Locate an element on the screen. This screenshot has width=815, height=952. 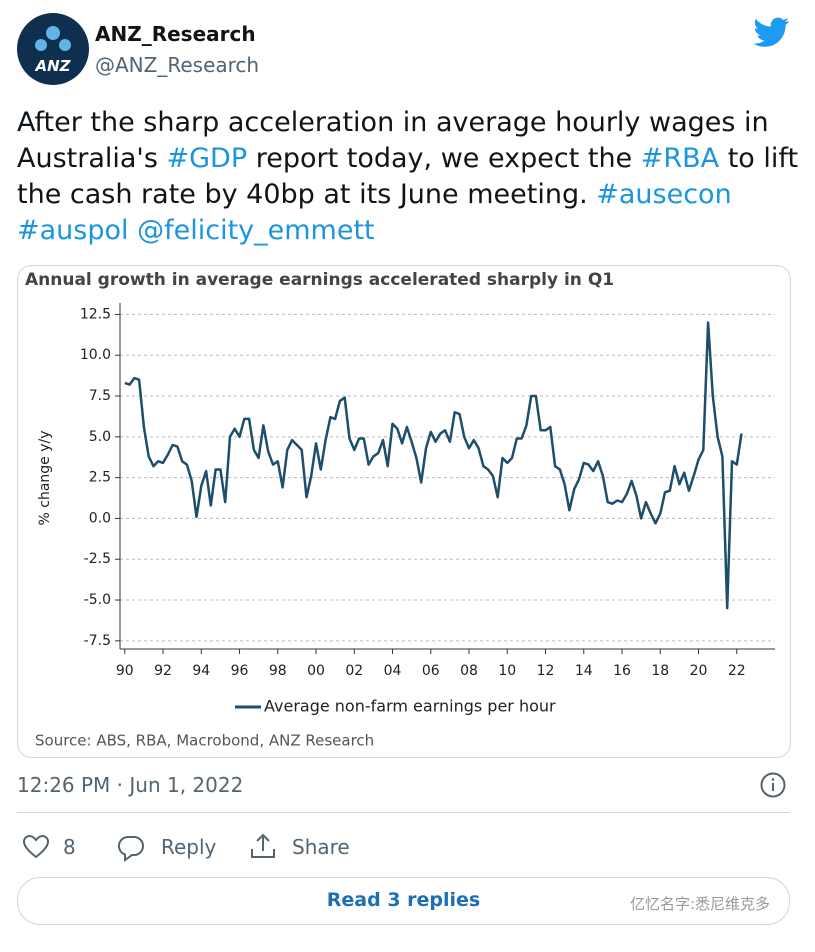
read-replies-button is located at coordinates (403, 901).